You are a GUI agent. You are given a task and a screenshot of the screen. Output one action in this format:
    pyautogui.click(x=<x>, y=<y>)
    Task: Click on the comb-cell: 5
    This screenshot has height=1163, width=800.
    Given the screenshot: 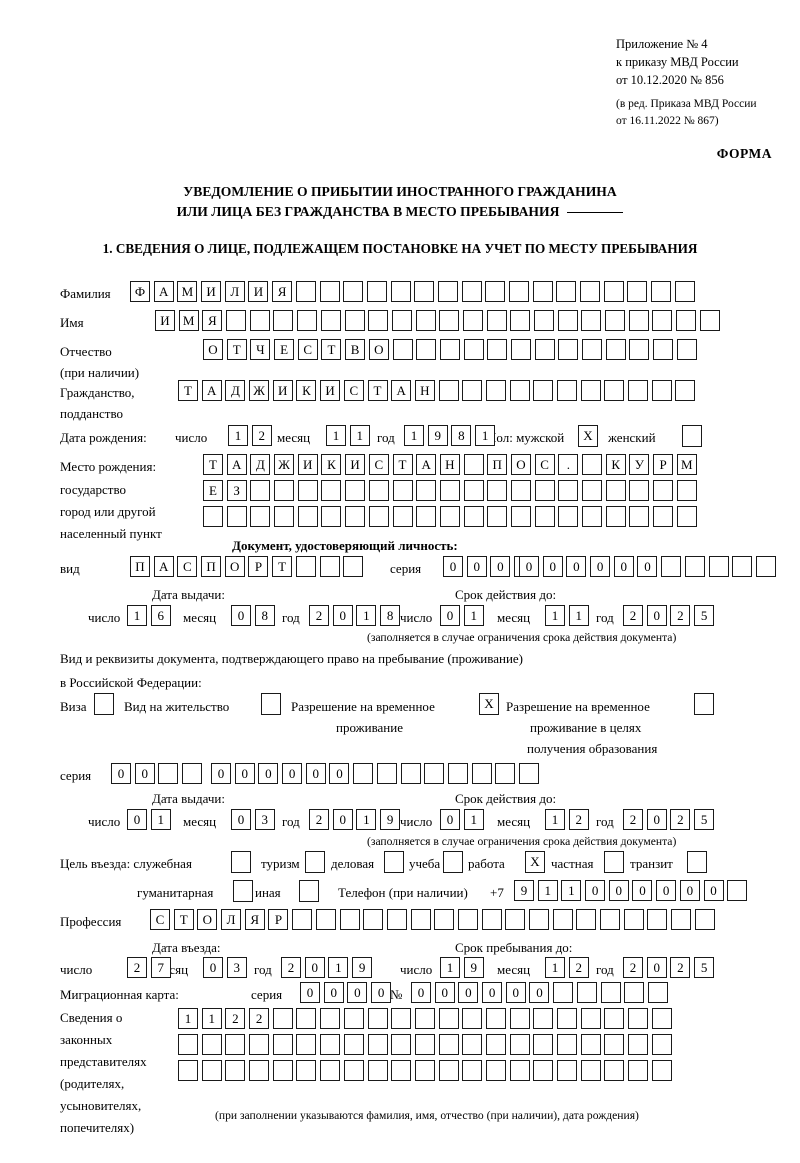 What is the action you would take?
    pyautogui.click(x=704, y=615)
    